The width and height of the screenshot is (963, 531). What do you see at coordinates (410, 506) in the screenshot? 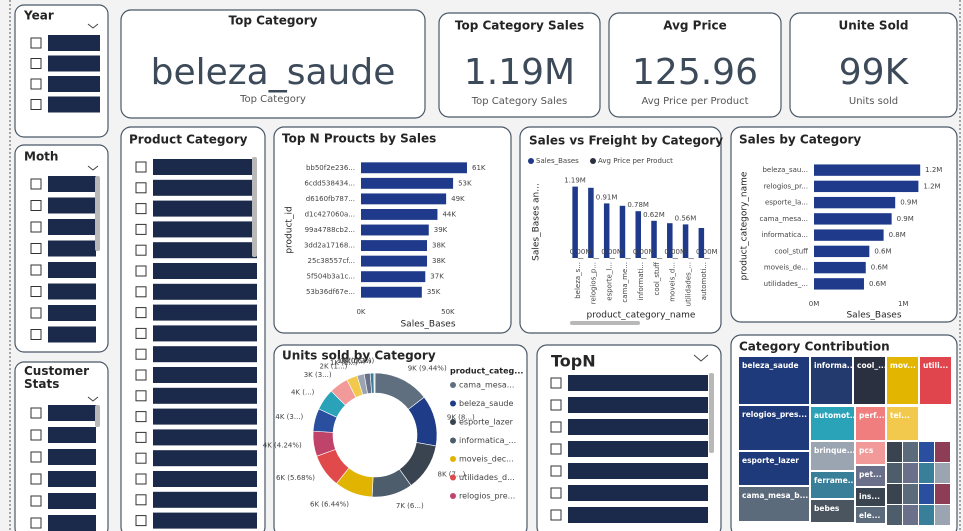
I see `value-label: 7K (6...)` at bounding box center [410, 506].